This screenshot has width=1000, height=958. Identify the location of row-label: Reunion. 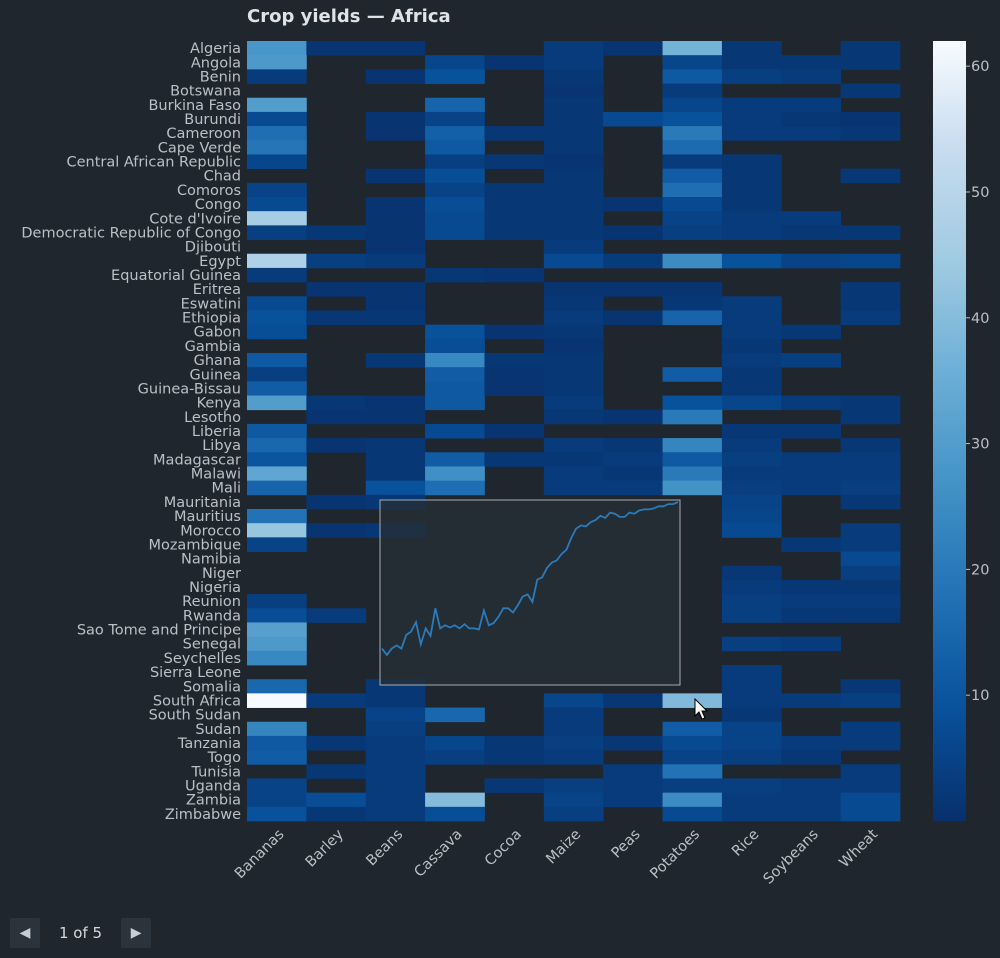
(211, 602).